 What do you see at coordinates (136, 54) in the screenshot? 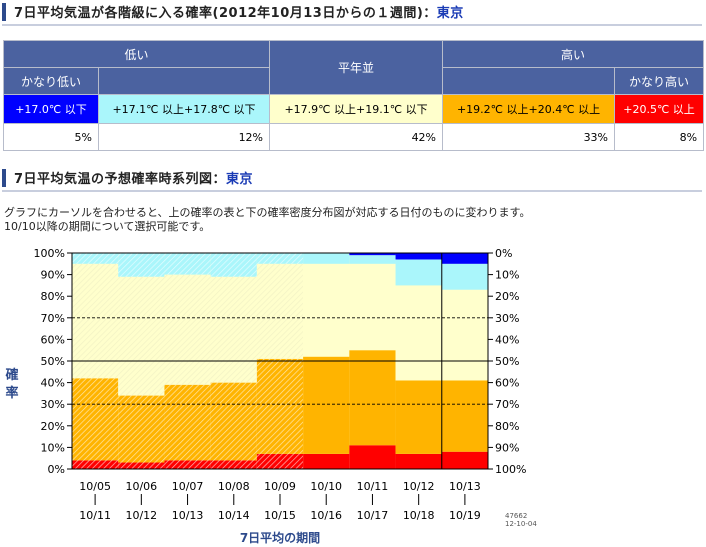
I see `group-header-low: 低い` at bounding box center [136, 54].